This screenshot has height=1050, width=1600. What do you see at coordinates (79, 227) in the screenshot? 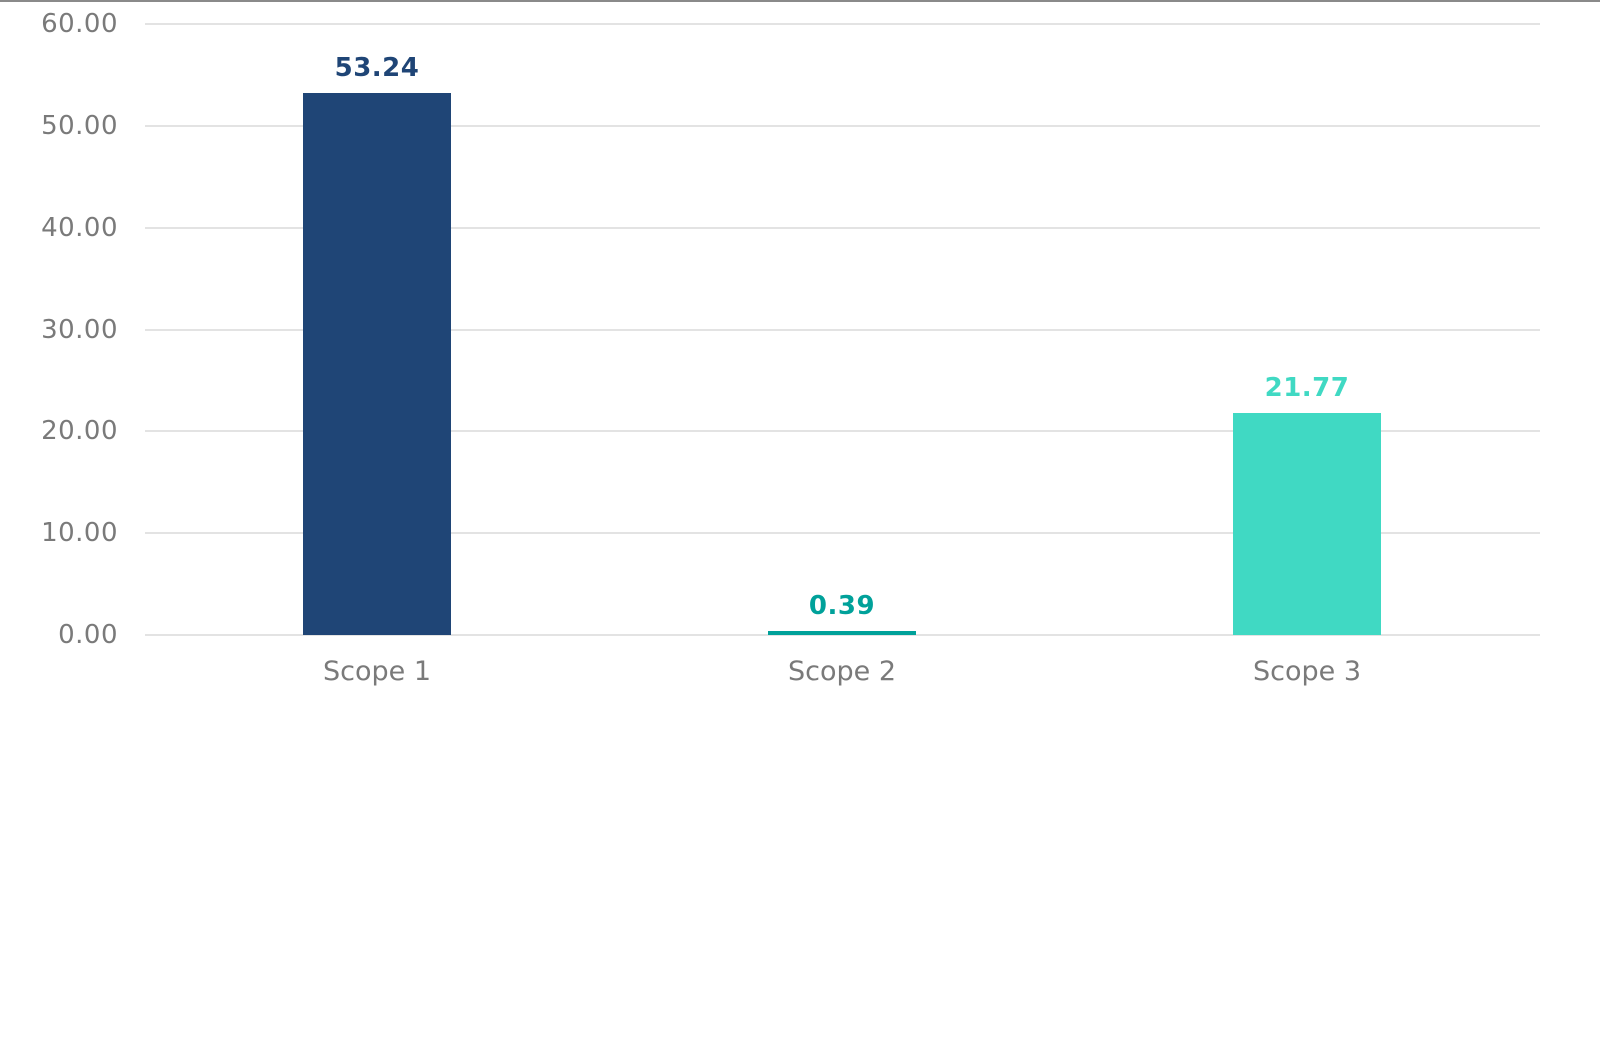
I see `y-axis-tick-label: 40.00` at bounding box center [79, 227].